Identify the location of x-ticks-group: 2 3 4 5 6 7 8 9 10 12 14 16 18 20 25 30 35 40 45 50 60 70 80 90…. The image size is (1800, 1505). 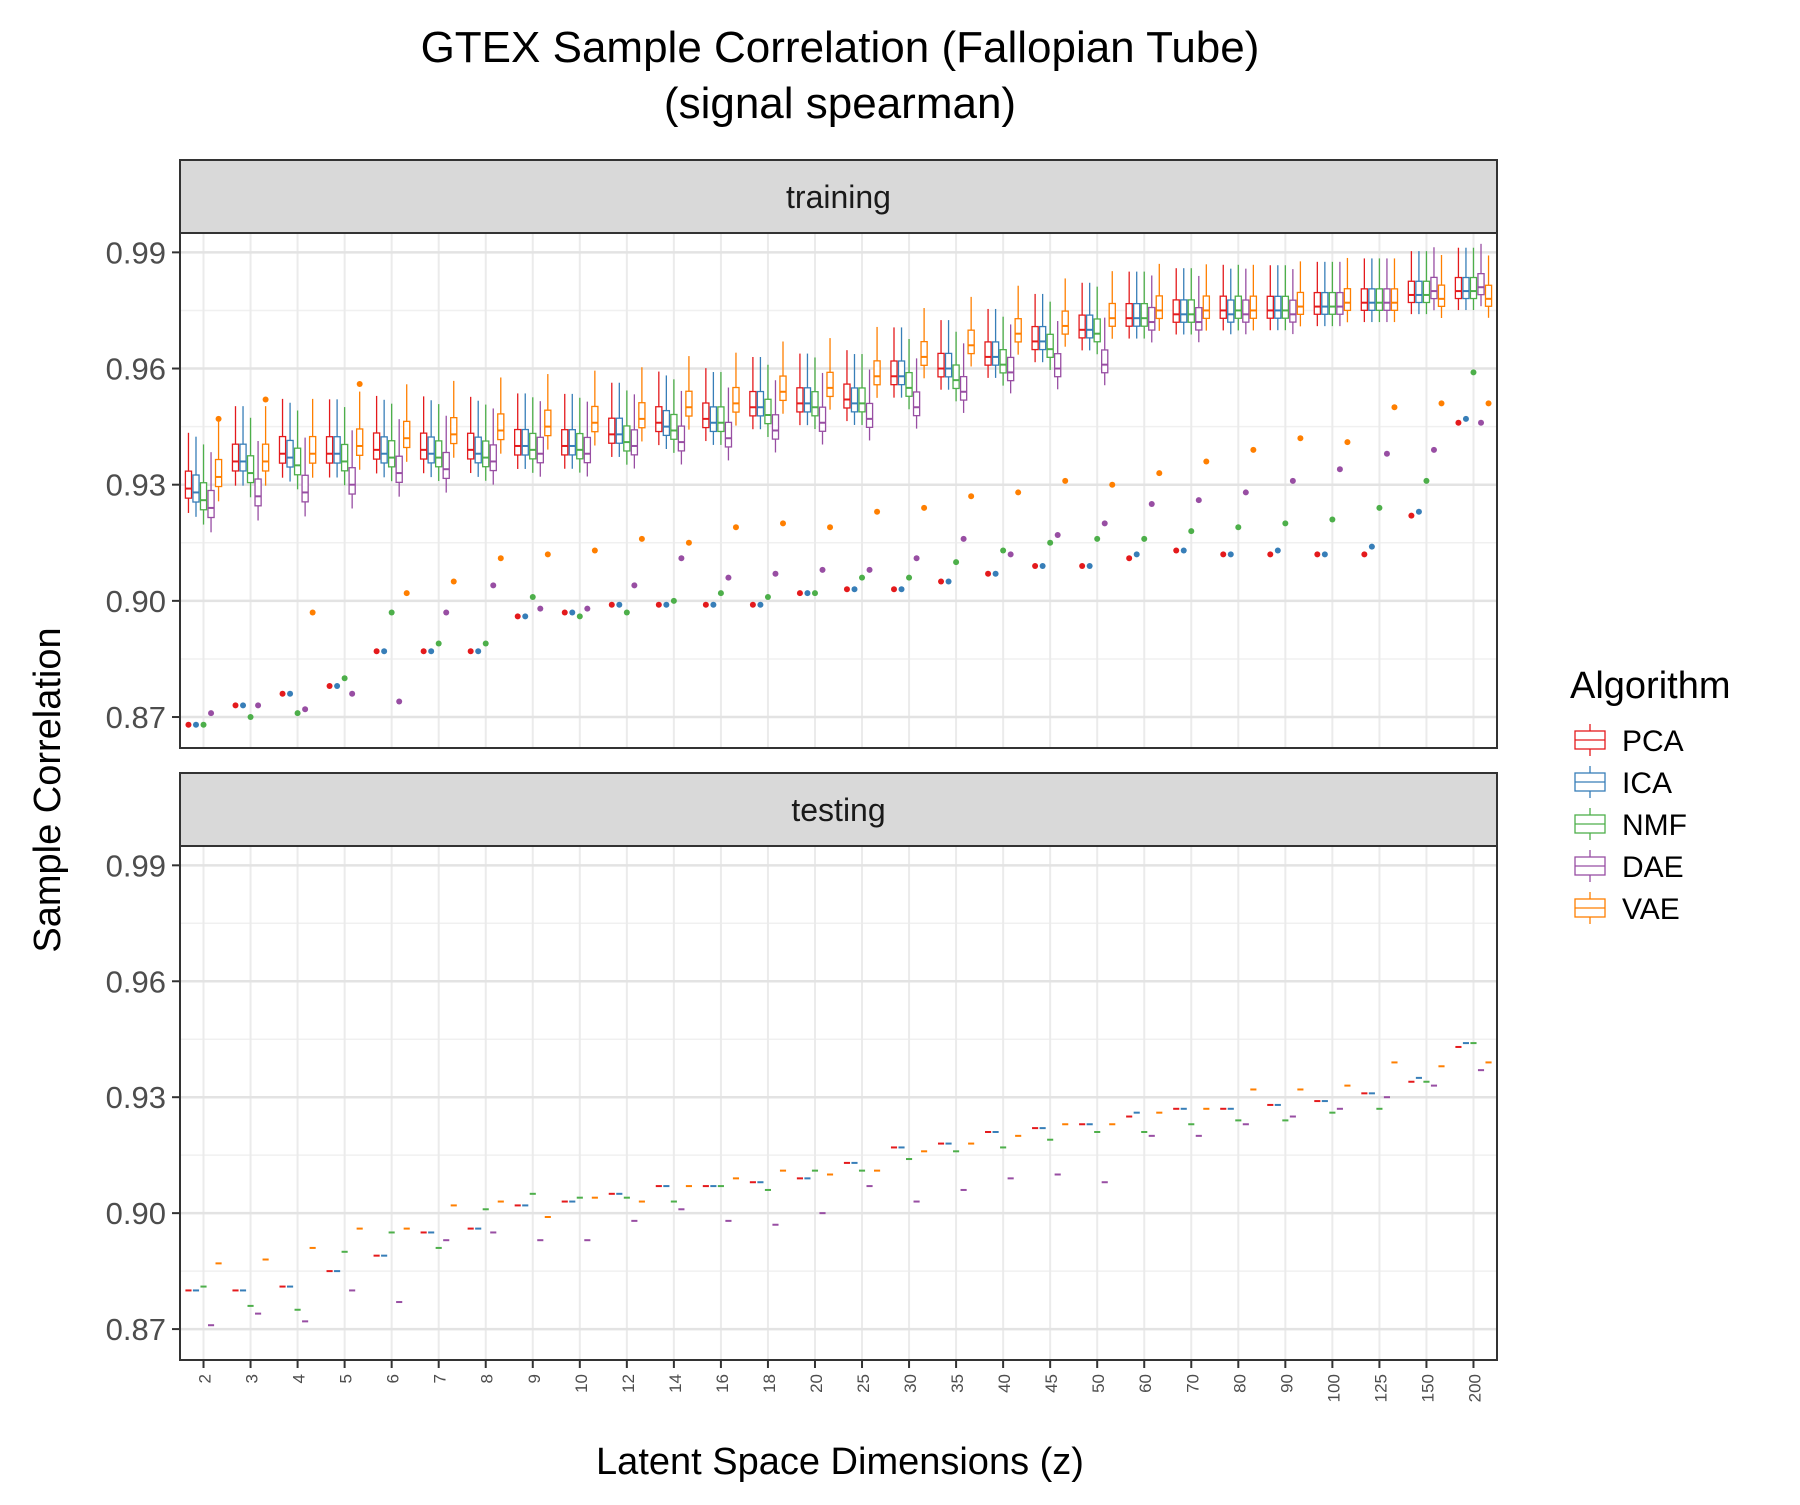
(840, 1381).